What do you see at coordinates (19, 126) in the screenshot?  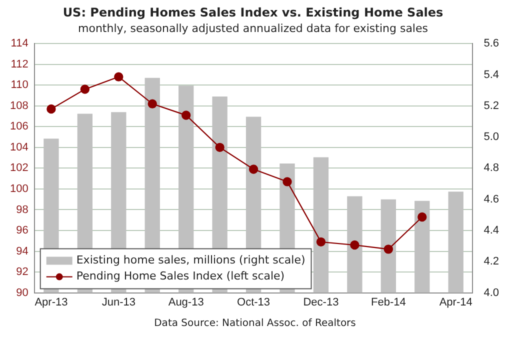 I see `y-tick-label: 106` at bounding box center [19, 126].